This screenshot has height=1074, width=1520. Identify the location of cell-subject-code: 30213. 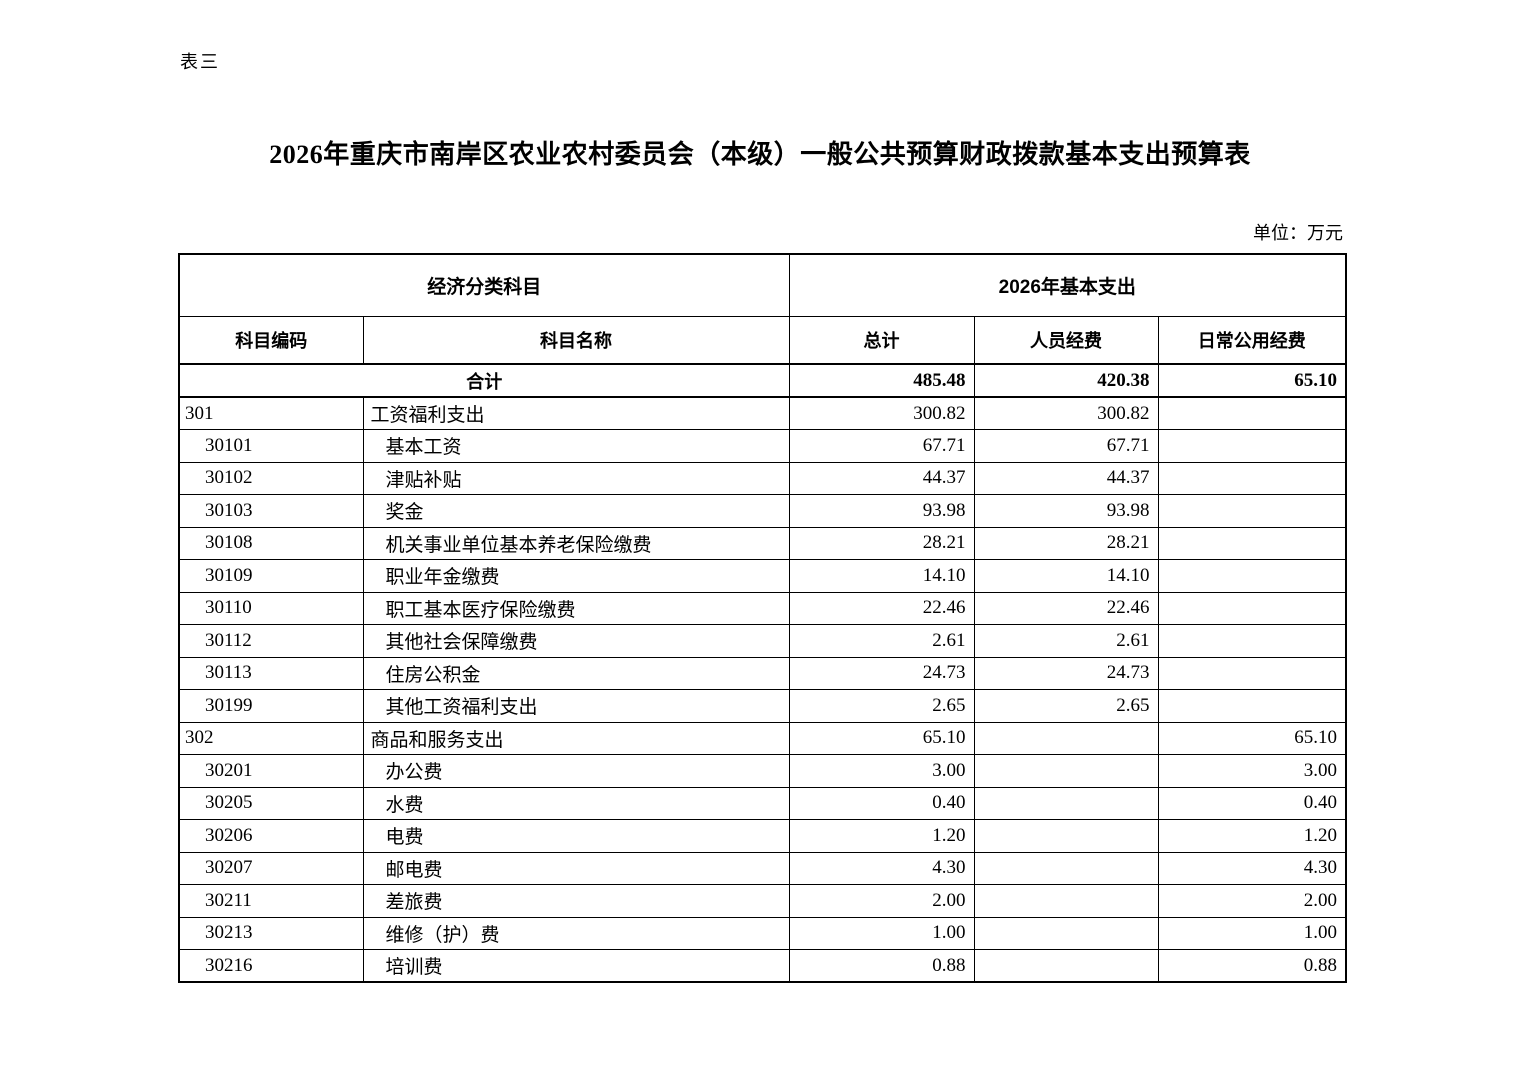
(271, 933).